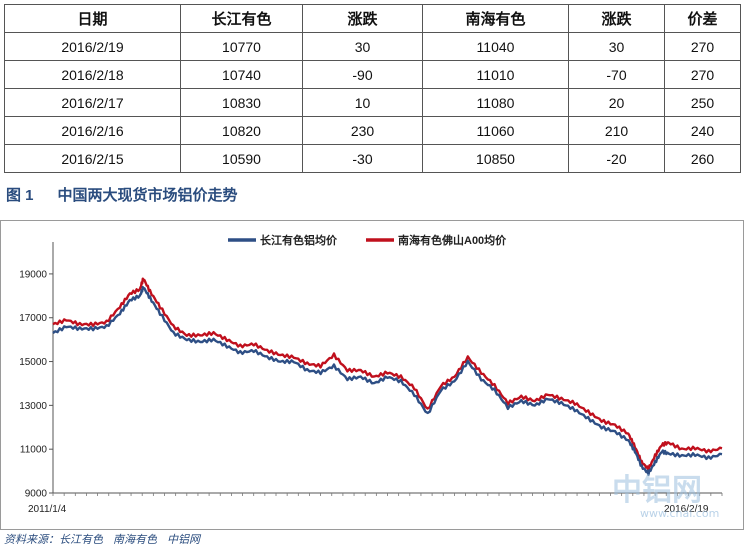 Image resolution: width=745 pixels, height=547 pixels. What do you see at coordinates (702, 130) in the screenshot?
I see `cell-spread: 240` at bounding box center [702, 130].